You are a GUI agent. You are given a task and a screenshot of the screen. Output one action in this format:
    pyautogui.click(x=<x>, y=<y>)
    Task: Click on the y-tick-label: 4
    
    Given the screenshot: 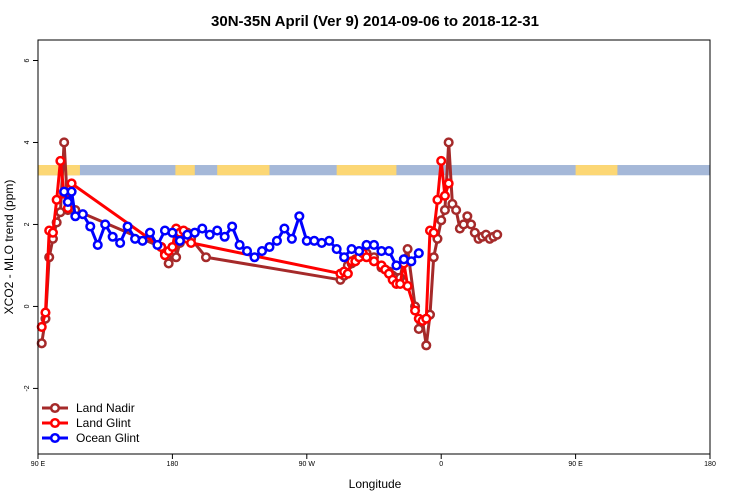 What is the action you would take?
    pyautogui.click(x=27, y=142)
    